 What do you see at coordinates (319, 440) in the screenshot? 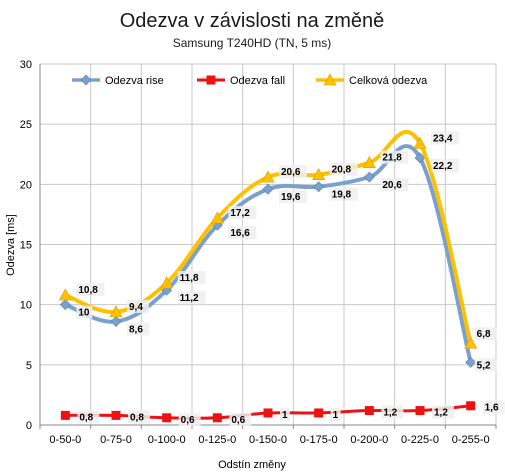
I see `x-tick-label: 0-175-0` at bounding box center [319, 440].